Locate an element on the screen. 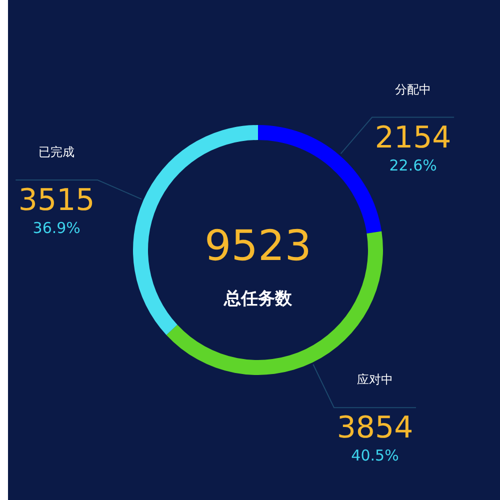 The height and width of the screenshot is (500, 500). slice-label: 应对中 is located at coordinates (375, 379).